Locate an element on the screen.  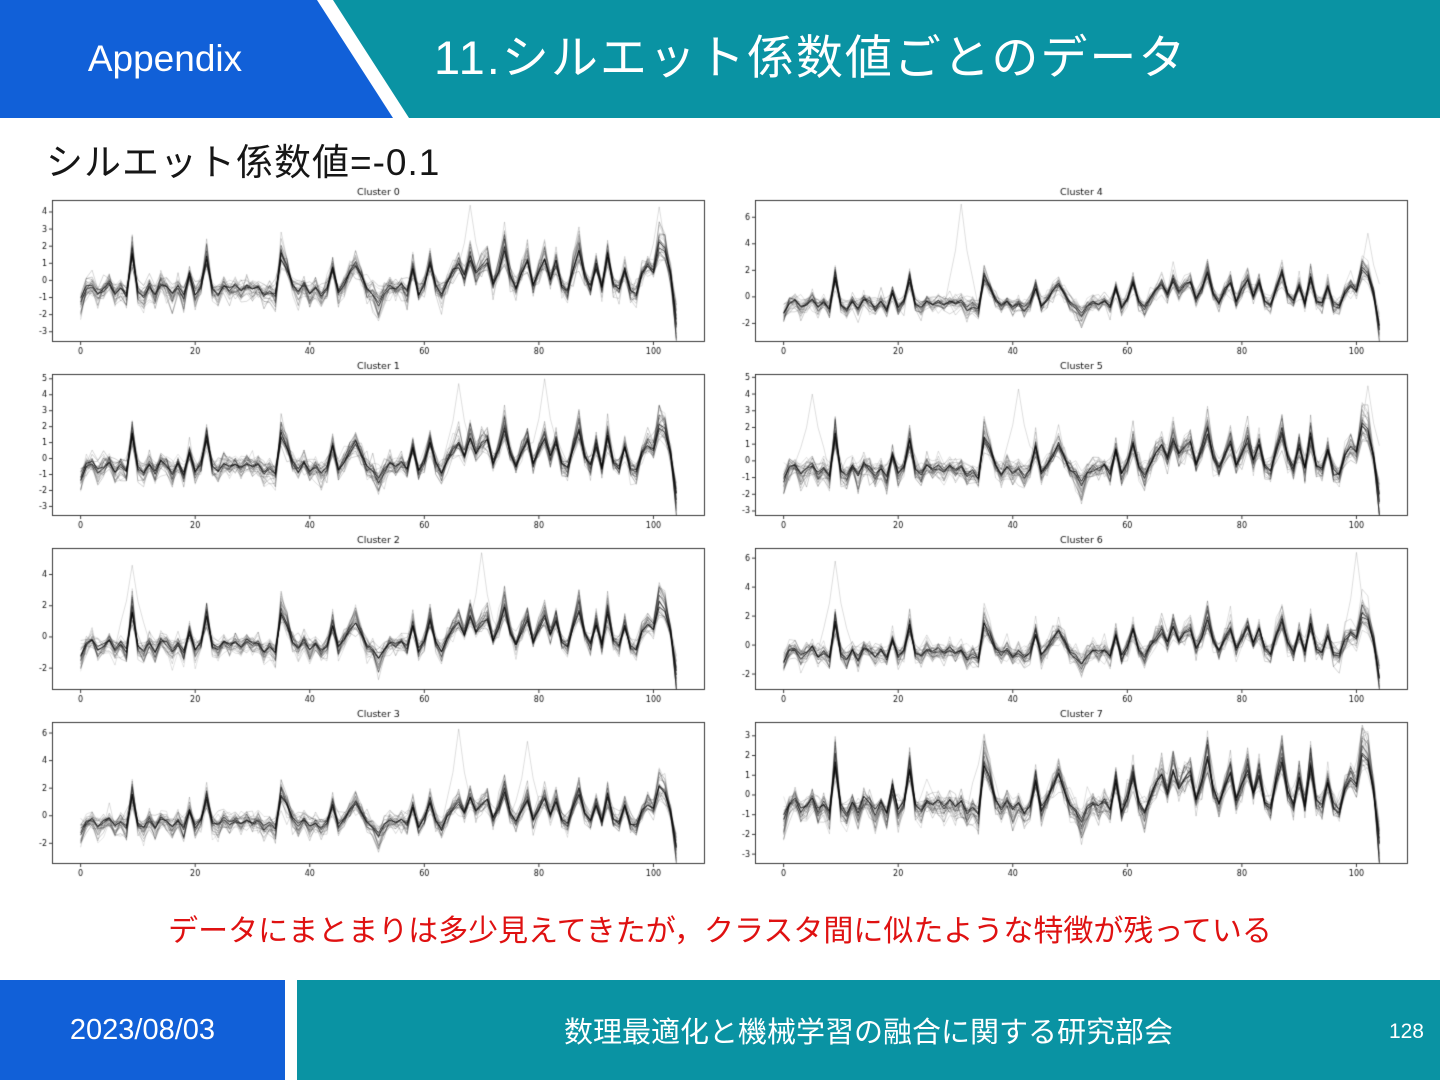
cluster-7-chart is located at coordinates (1071, 795).